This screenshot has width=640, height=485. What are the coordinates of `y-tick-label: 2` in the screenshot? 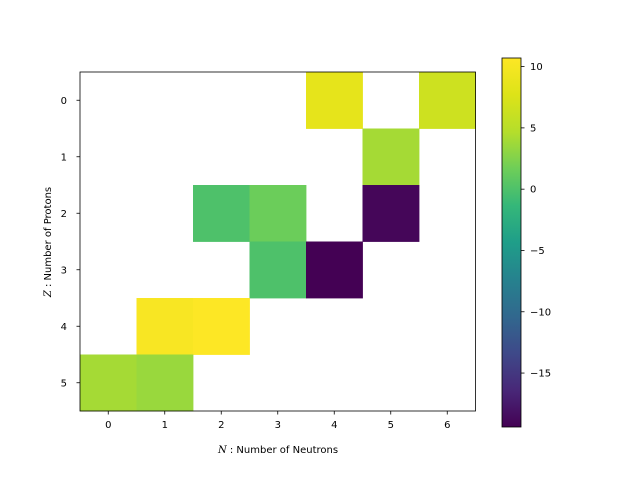 It's located at (64, 214).